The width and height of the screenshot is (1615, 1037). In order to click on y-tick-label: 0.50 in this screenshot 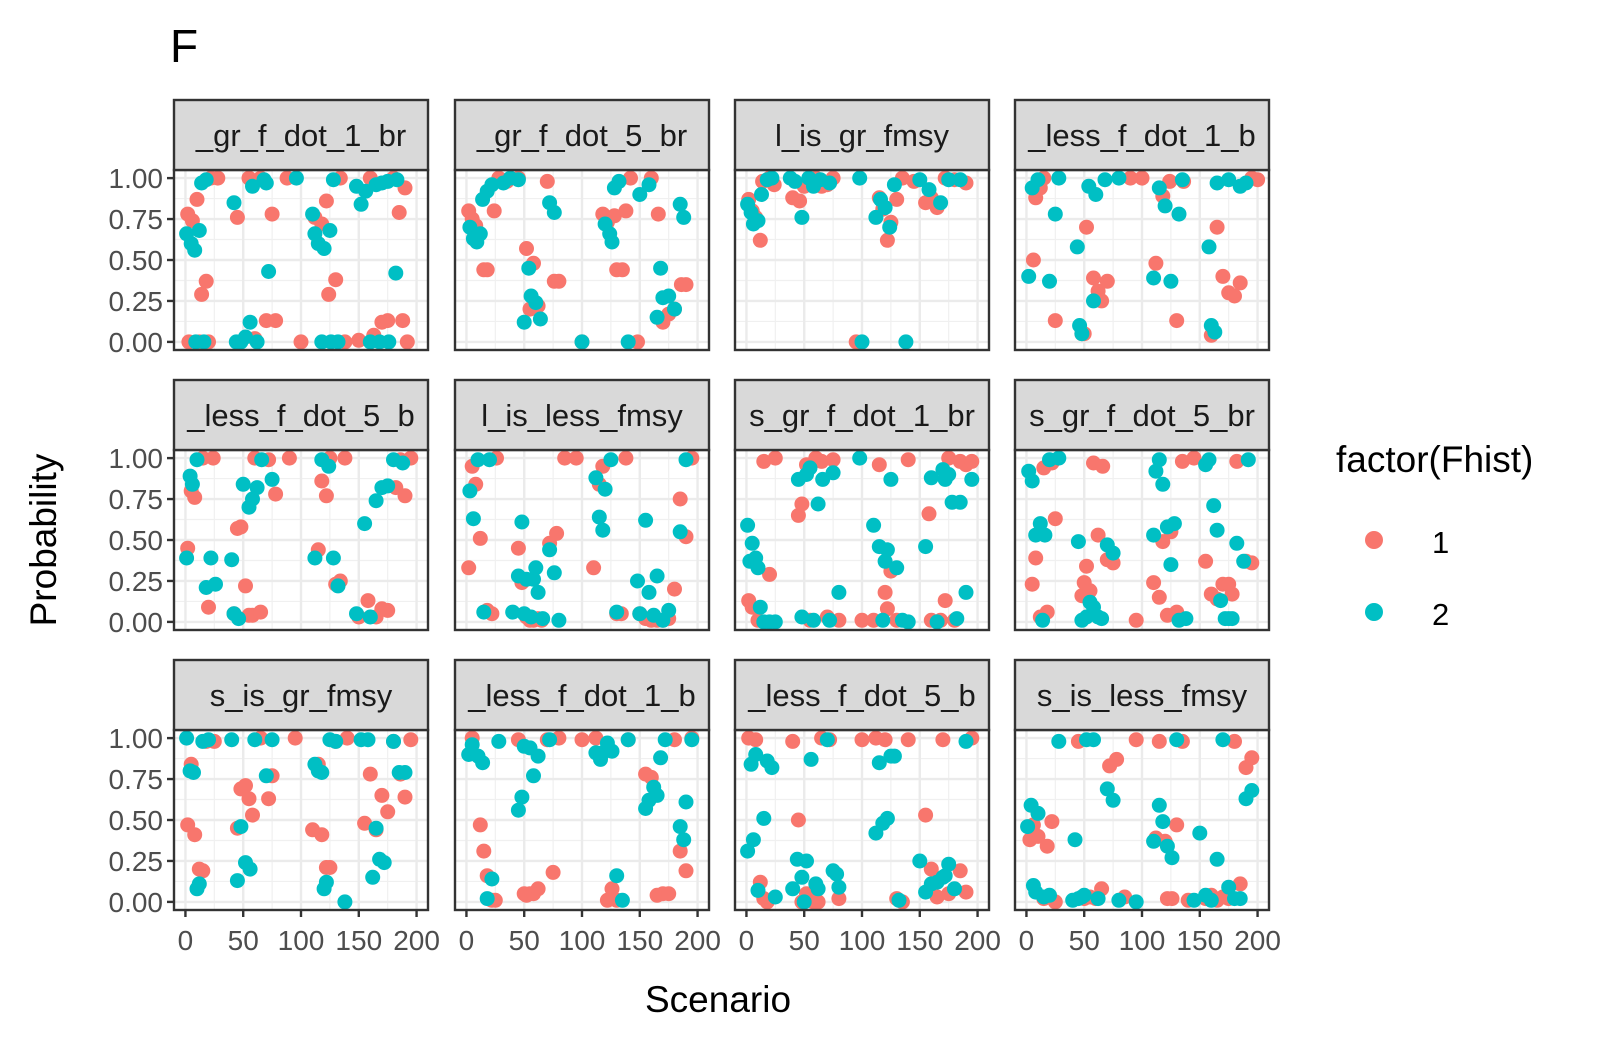, I will do `click(136, 260)`.